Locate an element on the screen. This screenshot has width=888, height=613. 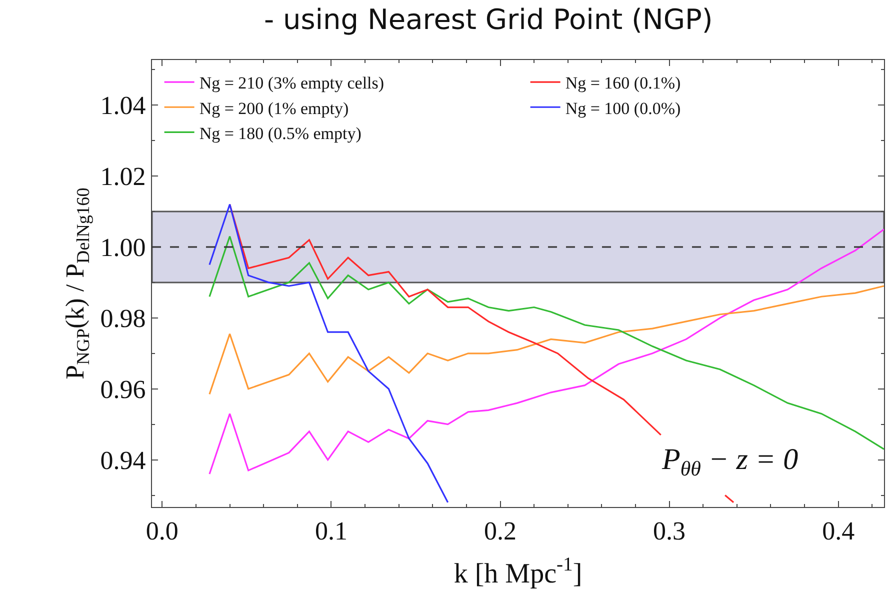
y-tick-label: 0.98 is located at coordinates (123, 319).